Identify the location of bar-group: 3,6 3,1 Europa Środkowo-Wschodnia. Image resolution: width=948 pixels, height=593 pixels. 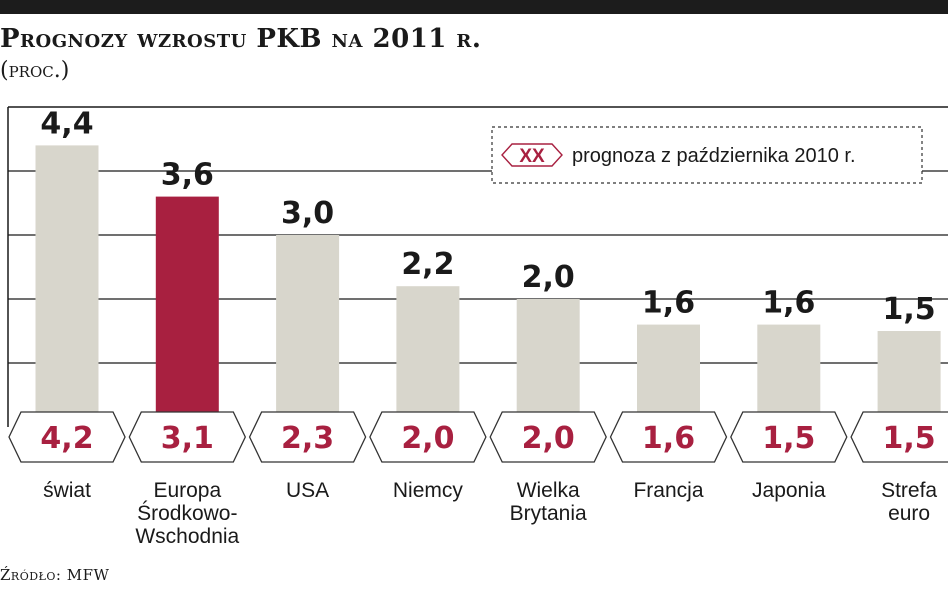
(187, 353).